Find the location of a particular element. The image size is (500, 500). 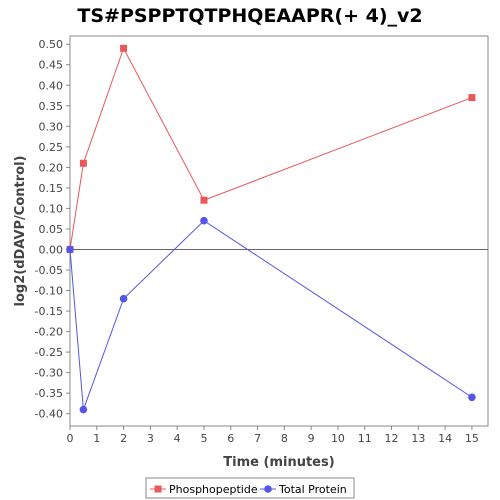

y-tick-label: 0.00 is located at coordinates (51, 249).